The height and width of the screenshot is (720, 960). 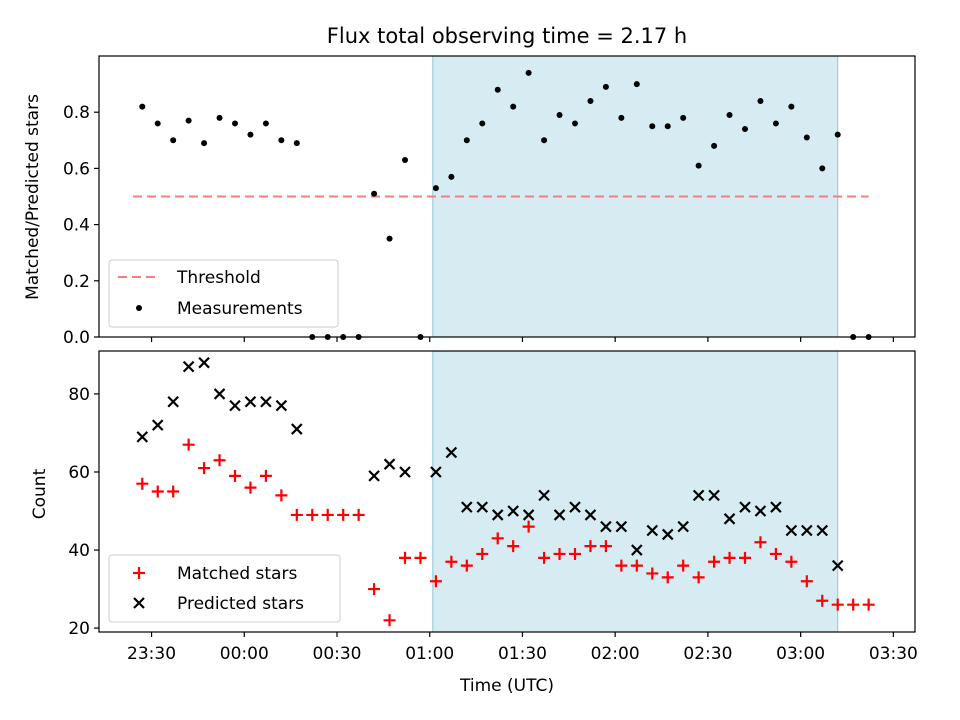 I want to click on top-y-tick-label: 0.0, so click(x=76, y=338).